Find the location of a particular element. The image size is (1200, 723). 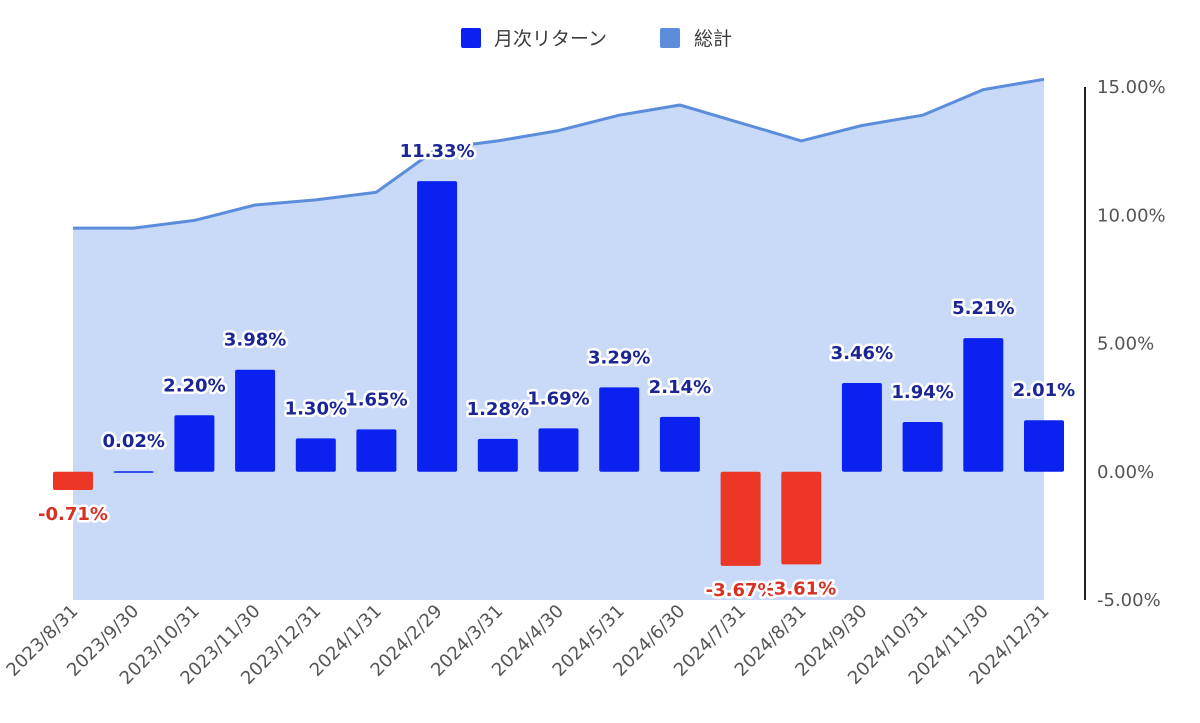

legend-label-total: 総計 is located at coordinates (713, 39).